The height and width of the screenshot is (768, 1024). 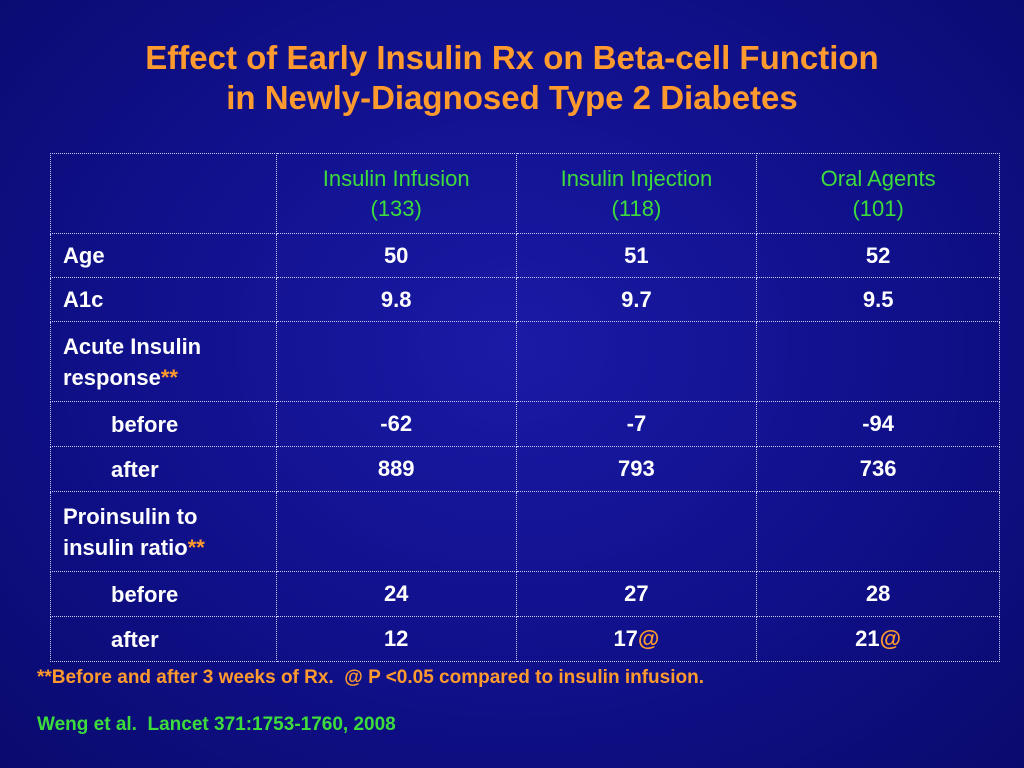 What do you see at coordinates (636, 193) in the screenshot?
I see `header-insulin-injection: Insulin Injection (118)` at bounding box center [636, 193].